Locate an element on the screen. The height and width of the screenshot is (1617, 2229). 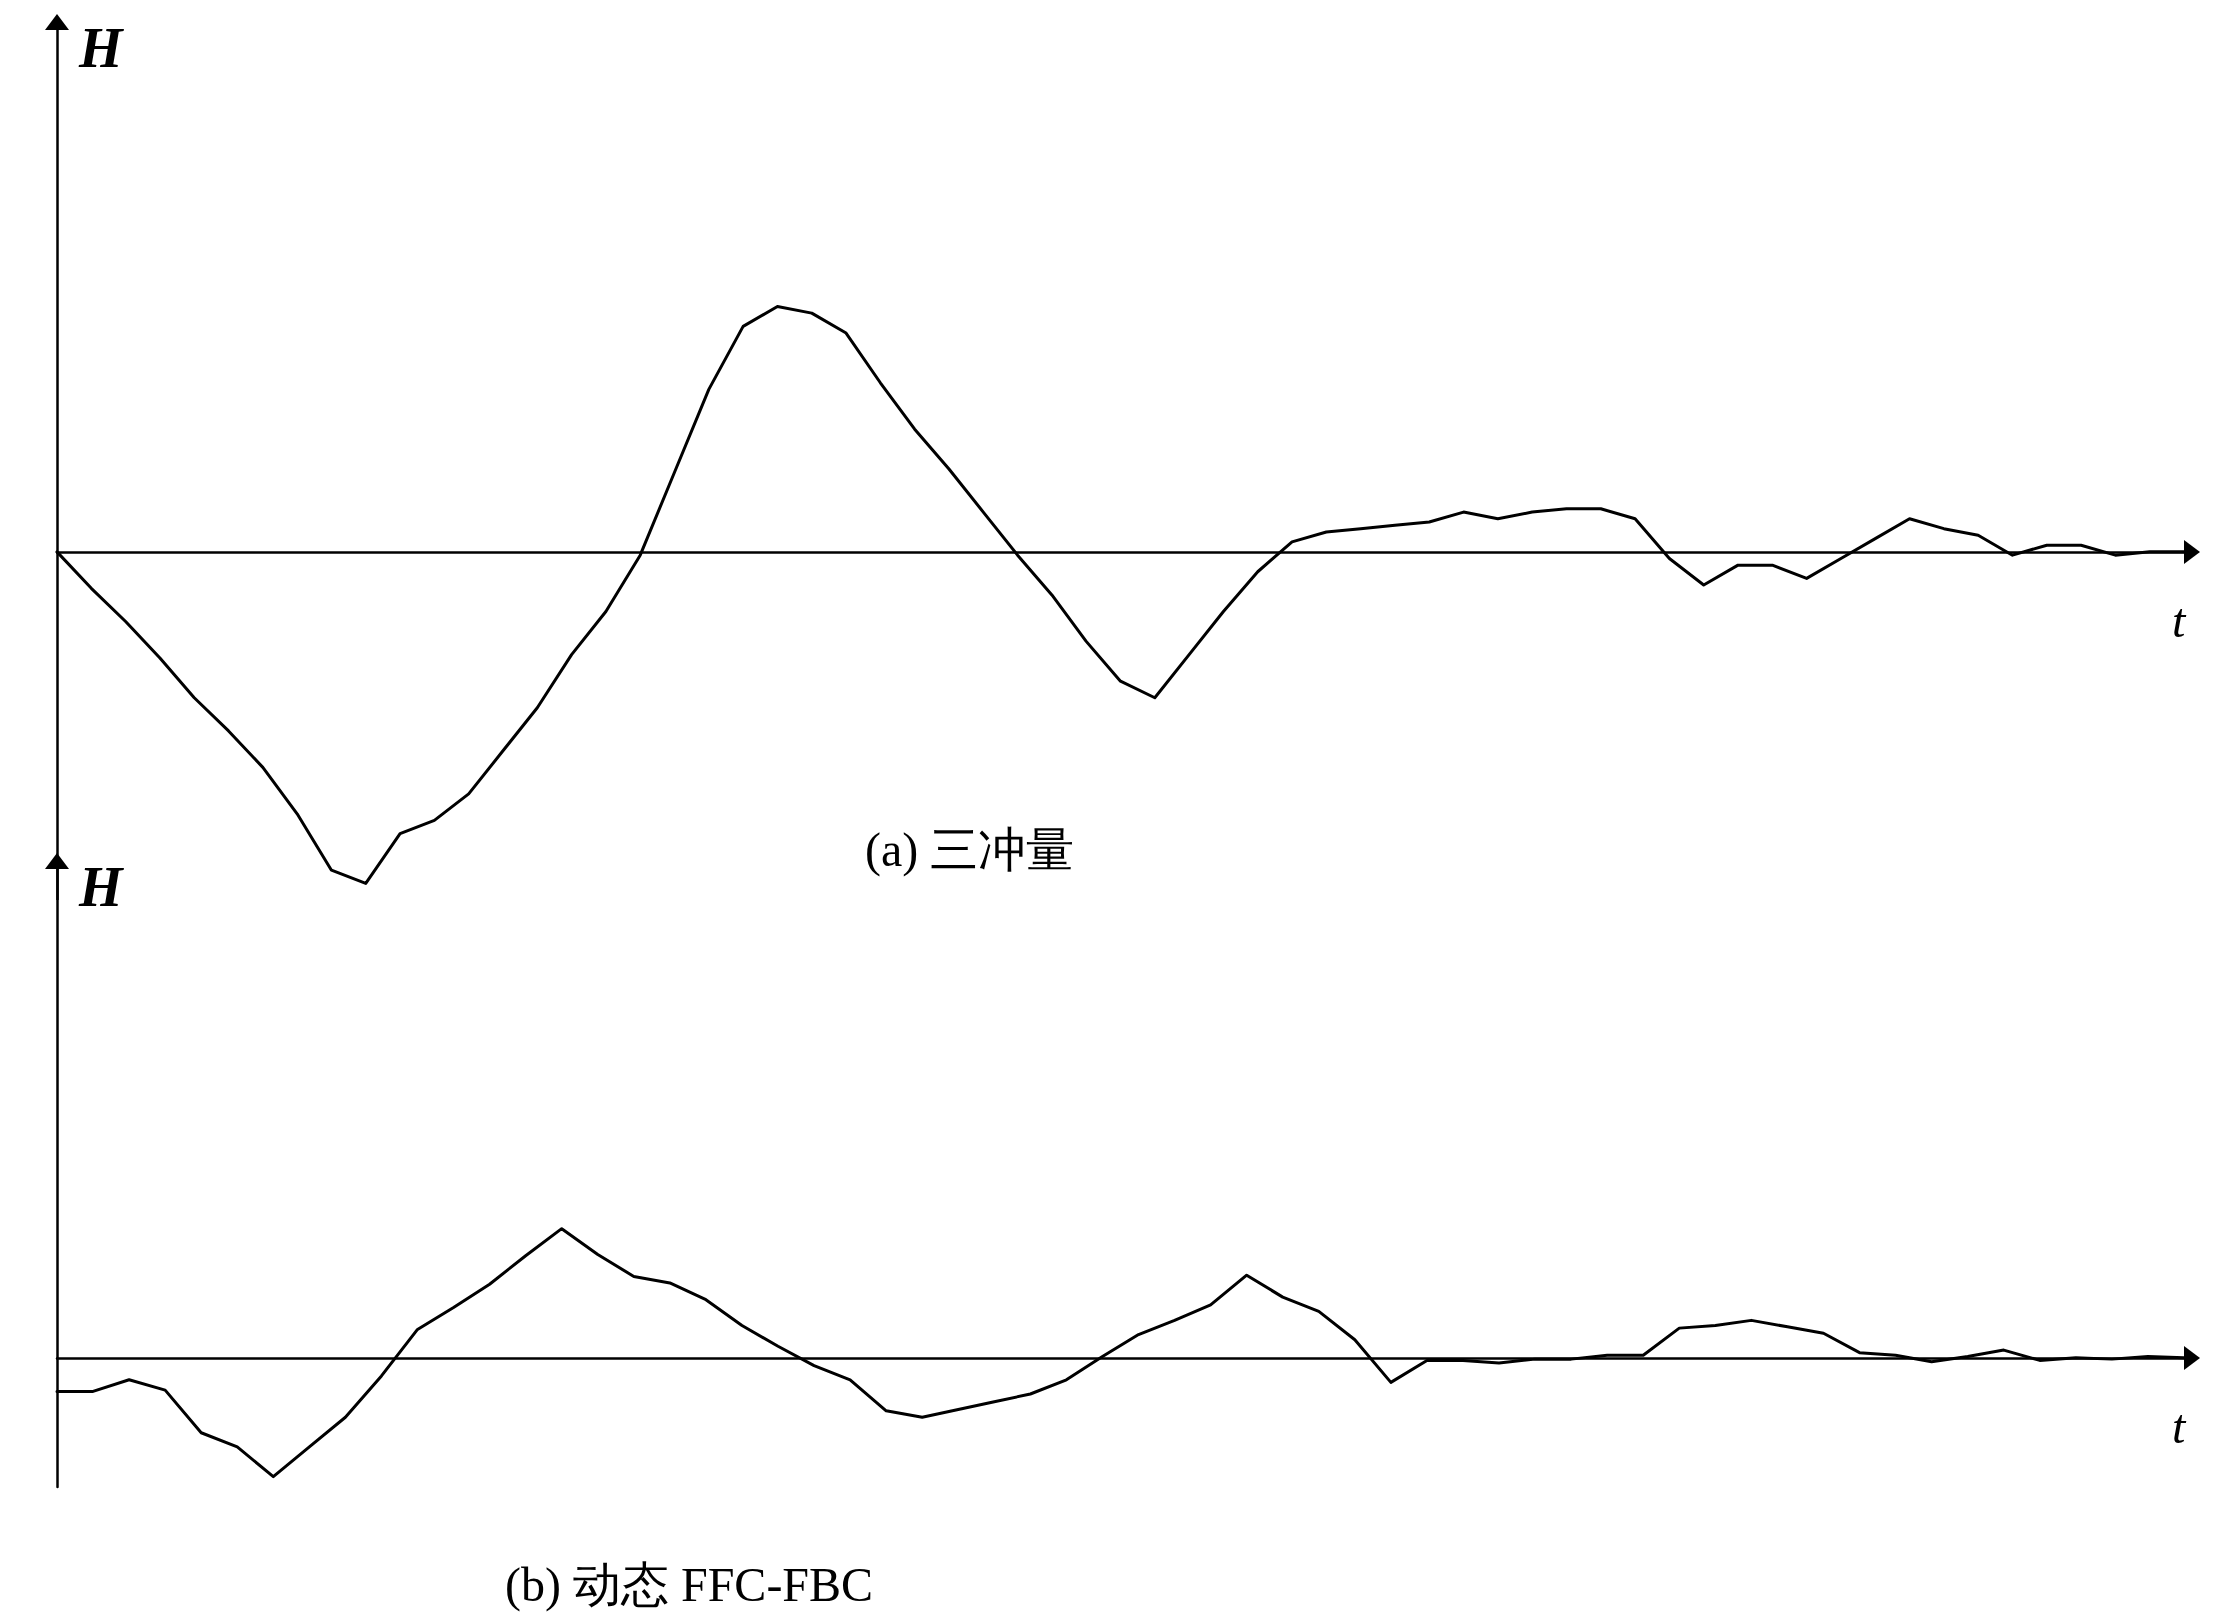
text: (b) 动态 FFC-FBC is located at coordinates (689, 1584).